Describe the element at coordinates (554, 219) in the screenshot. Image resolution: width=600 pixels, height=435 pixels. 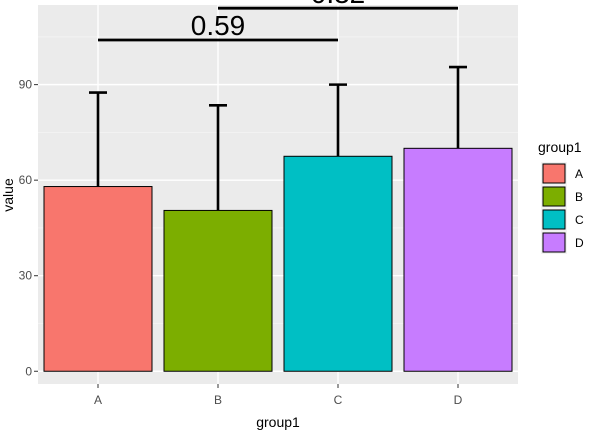
I see `legend-swatch-c` at that location.